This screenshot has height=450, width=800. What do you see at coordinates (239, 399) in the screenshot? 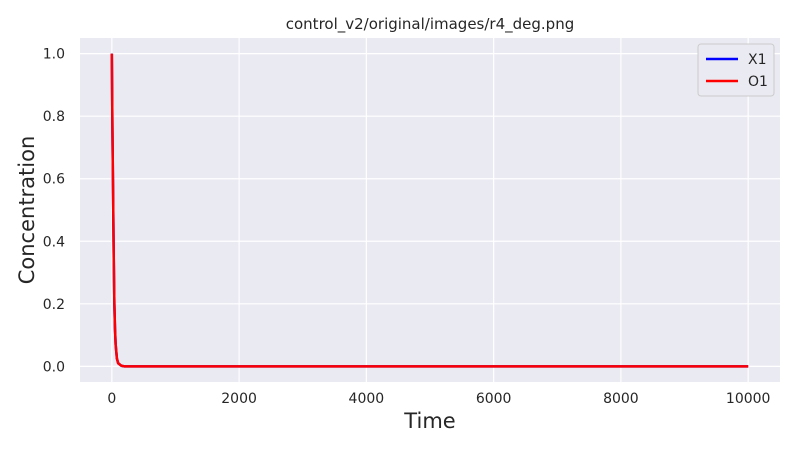
I see `x-tick-label: 2000` at bounding box center [239, 399].